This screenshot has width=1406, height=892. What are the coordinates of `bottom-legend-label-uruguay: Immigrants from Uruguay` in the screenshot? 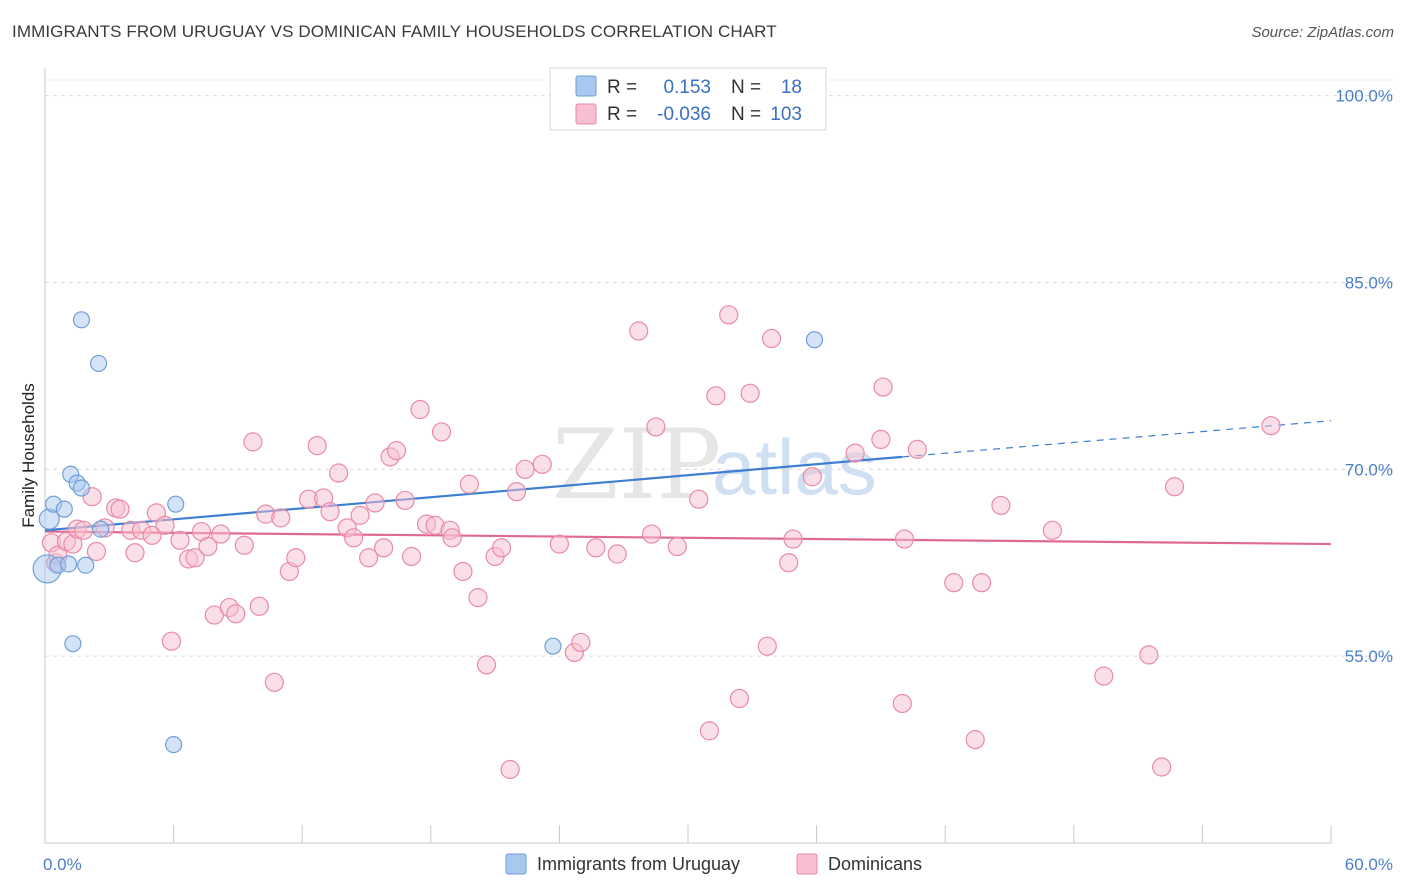 It's located at (638, 864).